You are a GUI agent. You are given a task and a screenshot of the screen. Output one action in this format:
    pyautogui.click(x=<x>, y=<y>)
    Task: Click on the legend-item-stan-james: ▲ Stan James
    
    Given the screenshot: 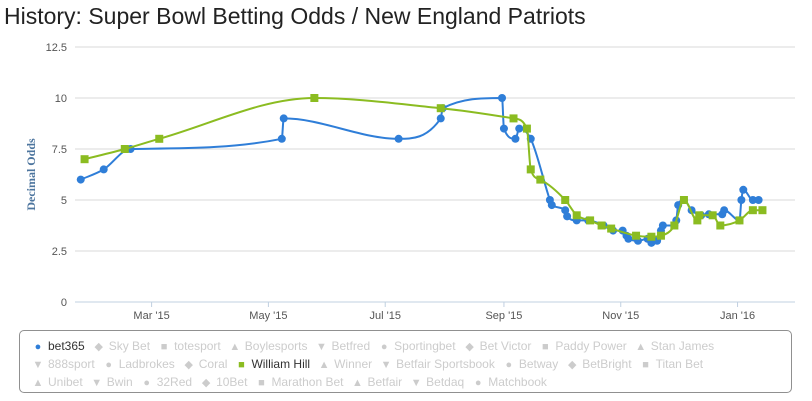 What is the action you would take?
    pyautogui.click(x=673, y=346)
    